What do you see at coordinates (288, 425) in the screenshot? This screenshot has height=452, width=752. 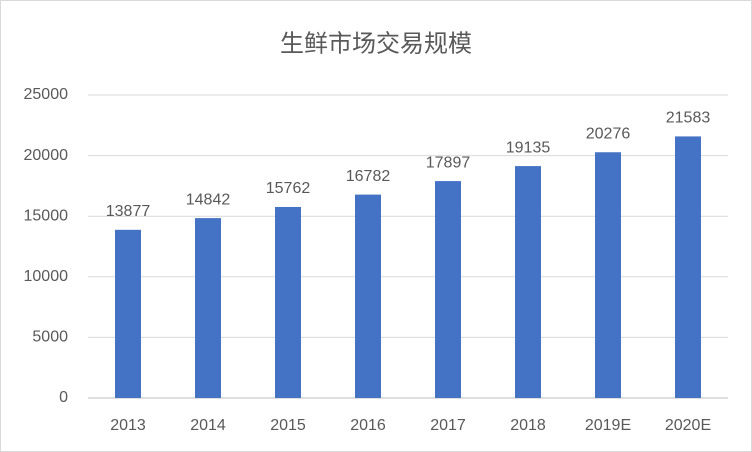 I see `x-tick-label: 2015` at bounding box center [288, 425].